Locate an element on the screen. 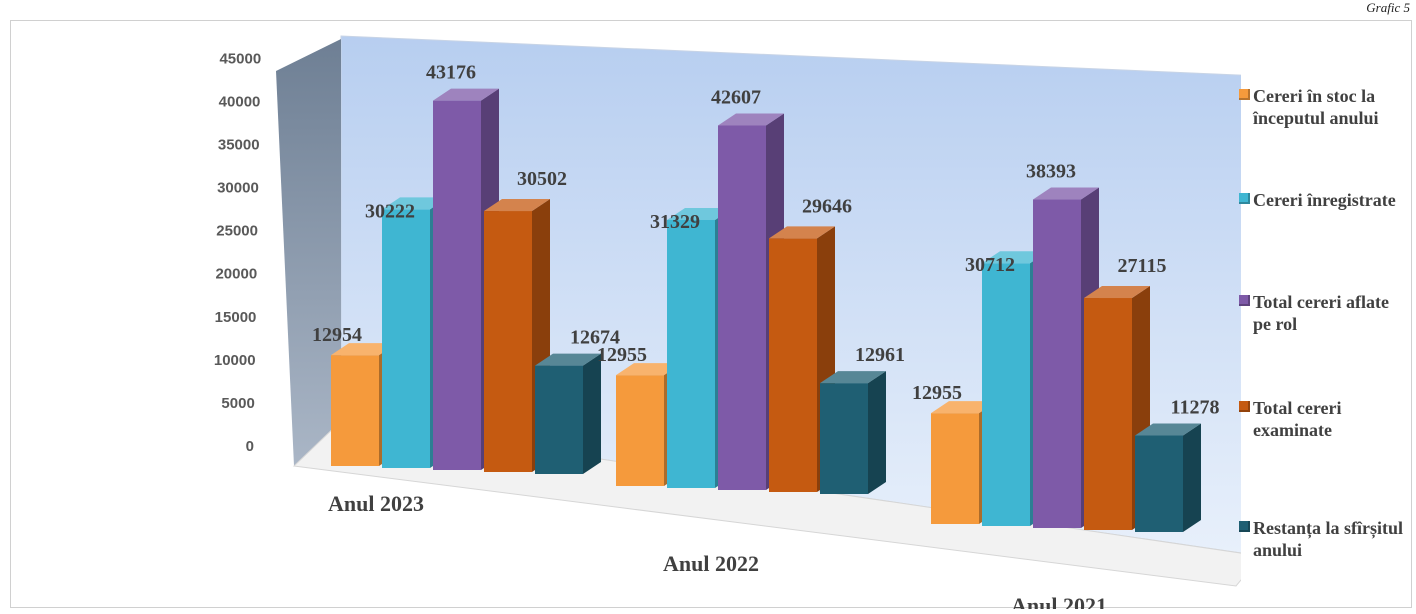 This screenshot has width=1416, height=614. data-label: 31329 is located at coordinates (675, 222).